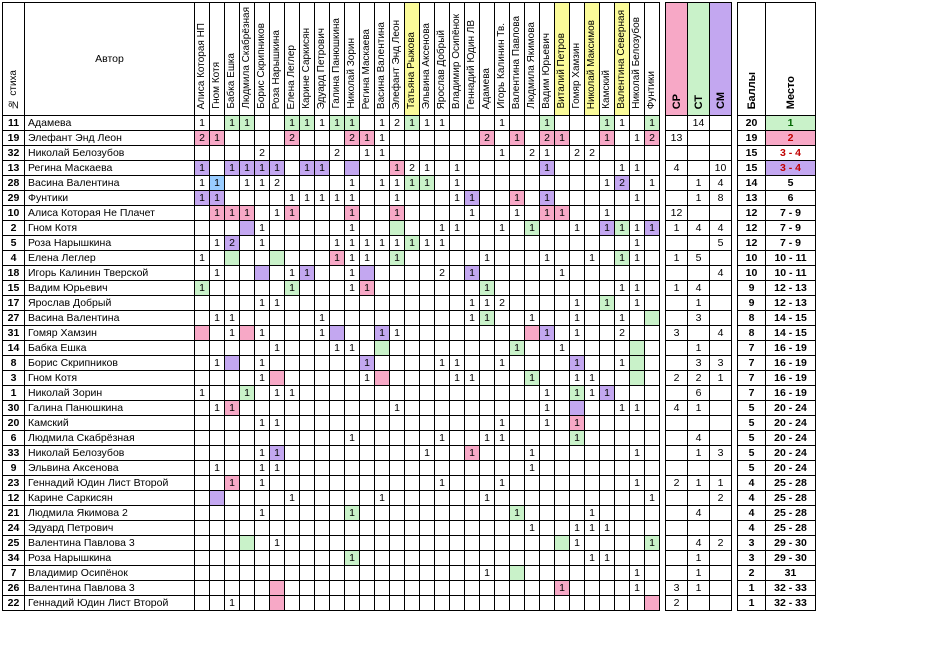 This screenshot has width=935, height=645. I want to click on table-row: 5 Роза Нарышкина 1 2 1 1 1 1 1 1 1 1 1 1 5 12 7 - 9, so click(409, 243).